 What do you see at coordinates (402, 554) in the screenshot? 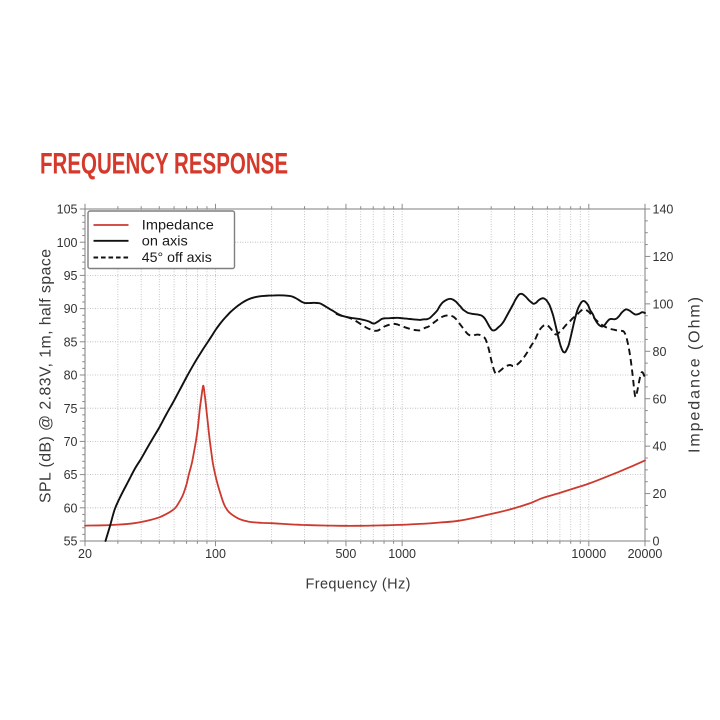
I see `svg-text: 1000` at bounding box center [402, 554].